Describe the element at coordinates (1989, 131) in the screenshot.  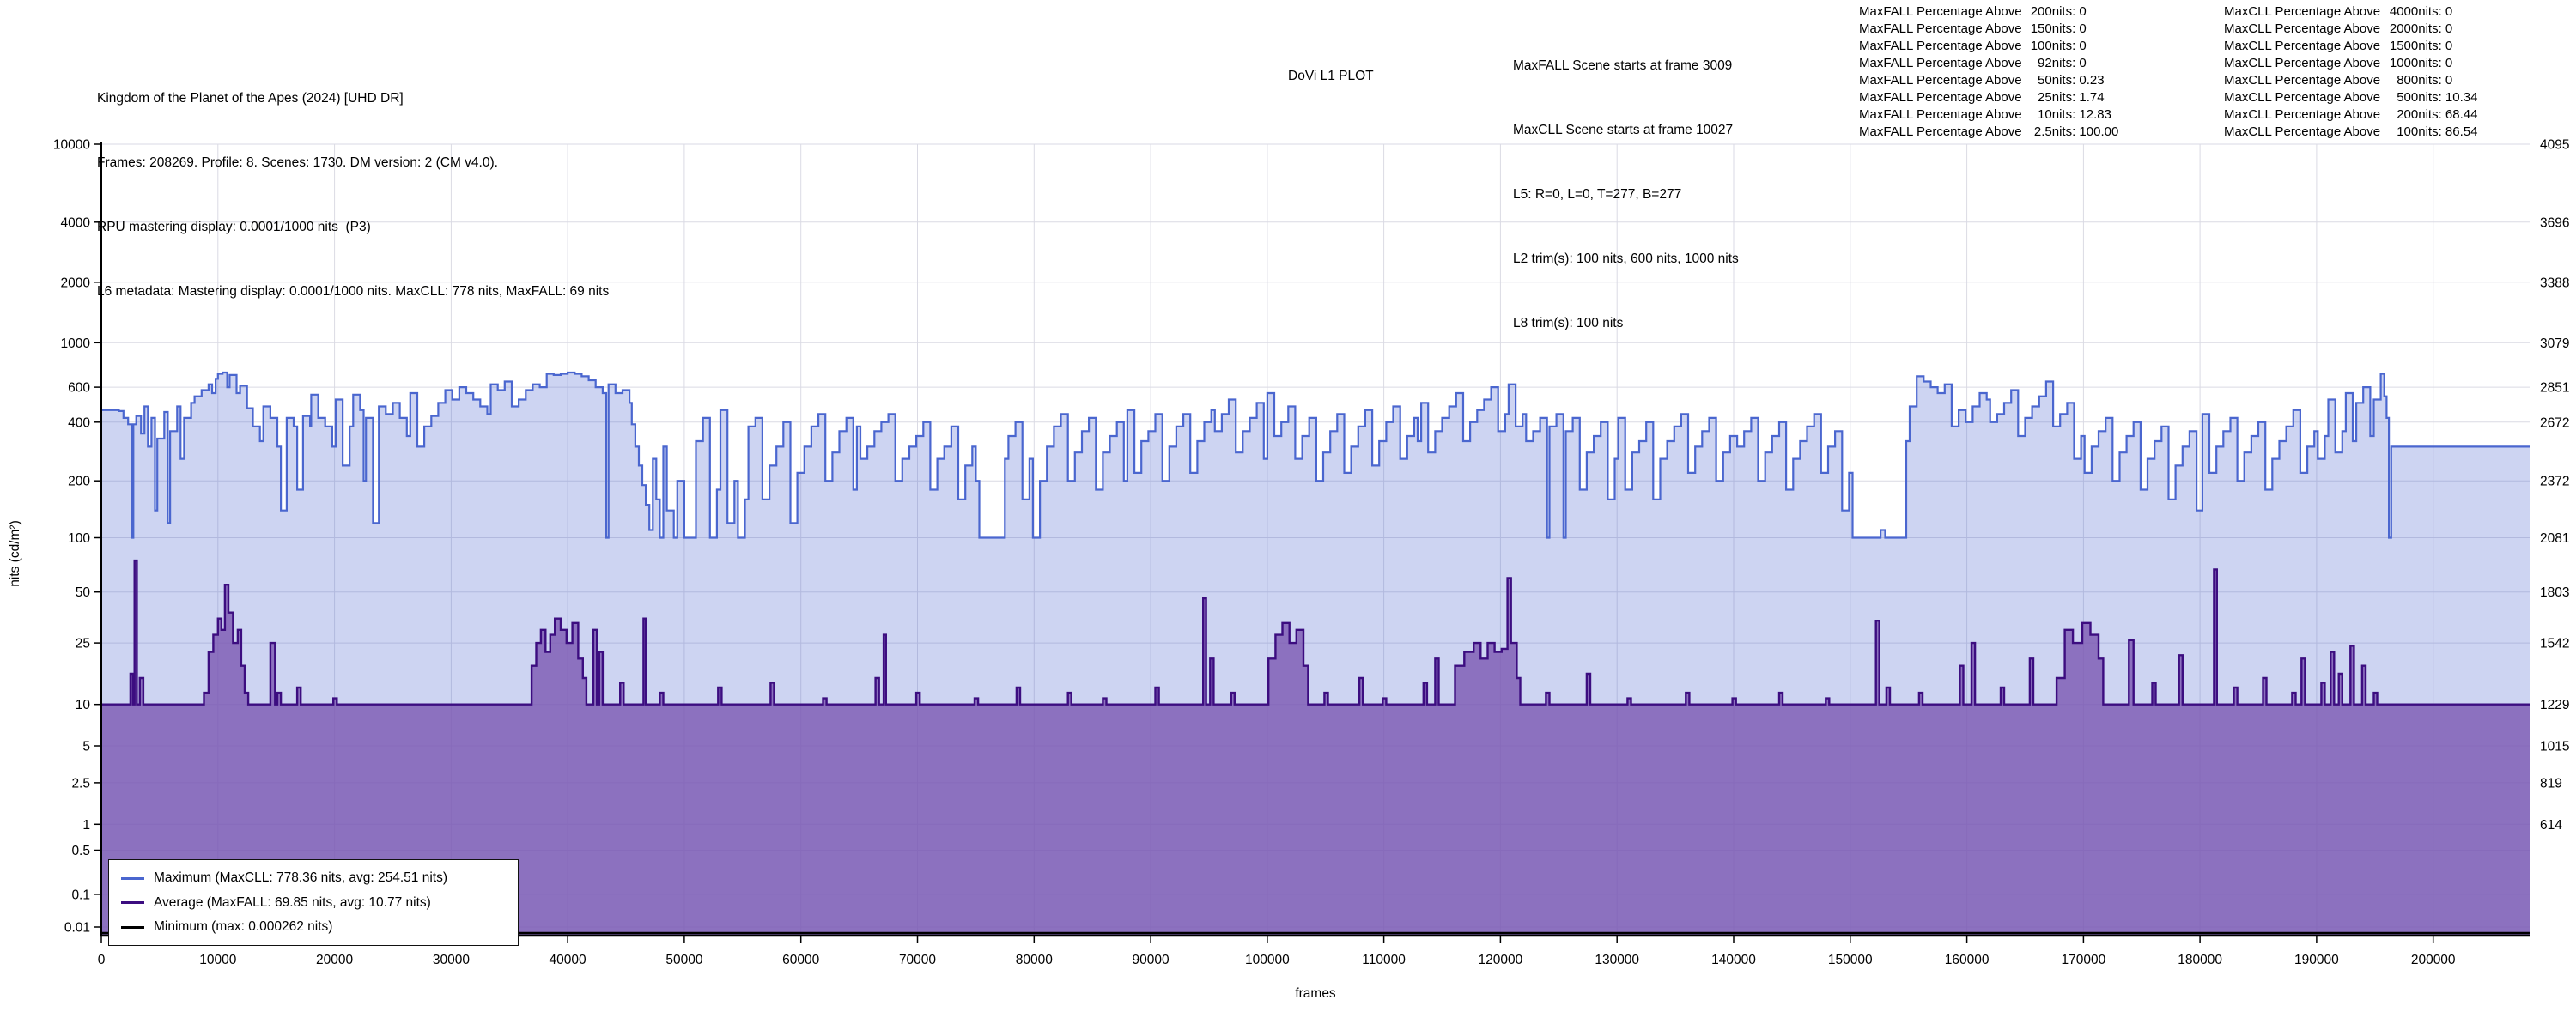
I see `stat-row: MaxFALL Percentage Above 2.5nits: 100.00` at that location.